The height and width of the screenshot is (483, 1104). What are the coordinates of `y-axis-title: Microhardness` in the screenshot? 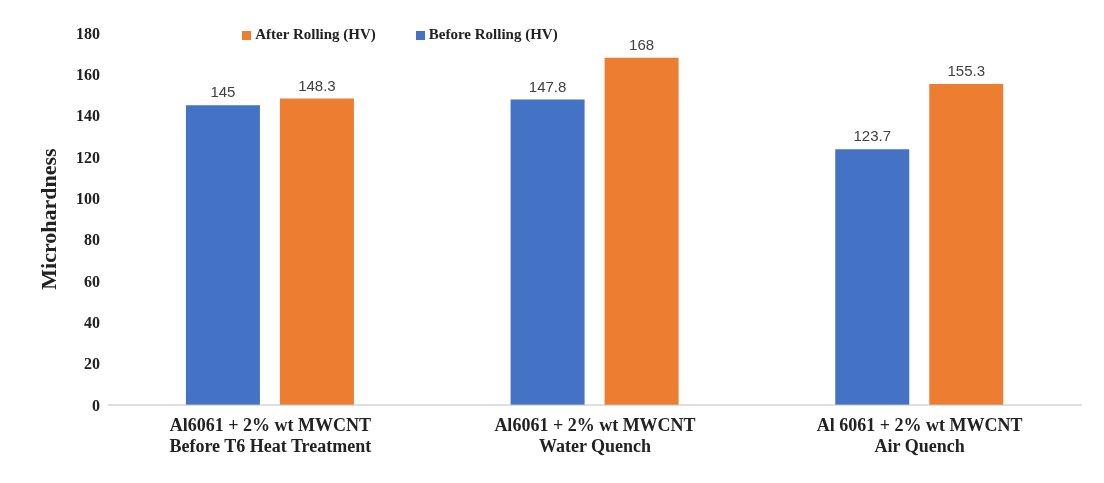 It's located at (48, 218).